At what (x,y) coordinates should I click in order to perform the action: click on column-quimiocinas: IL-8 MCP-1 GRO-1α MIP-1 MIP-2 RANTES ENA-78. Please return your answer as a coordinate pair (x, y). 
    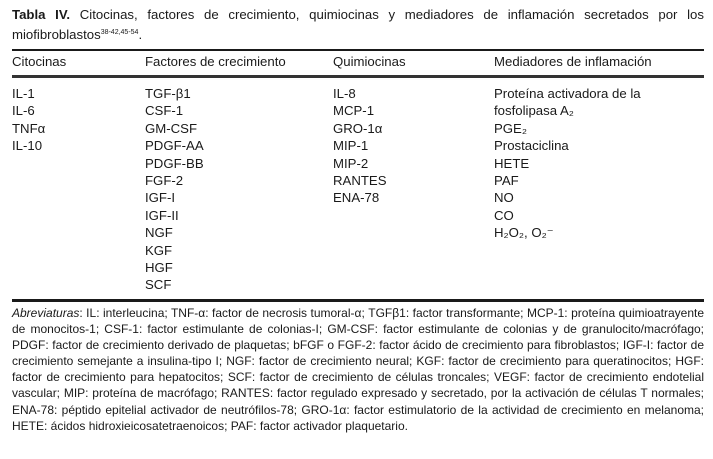
    Looking at the image, I should click on (360, 146).